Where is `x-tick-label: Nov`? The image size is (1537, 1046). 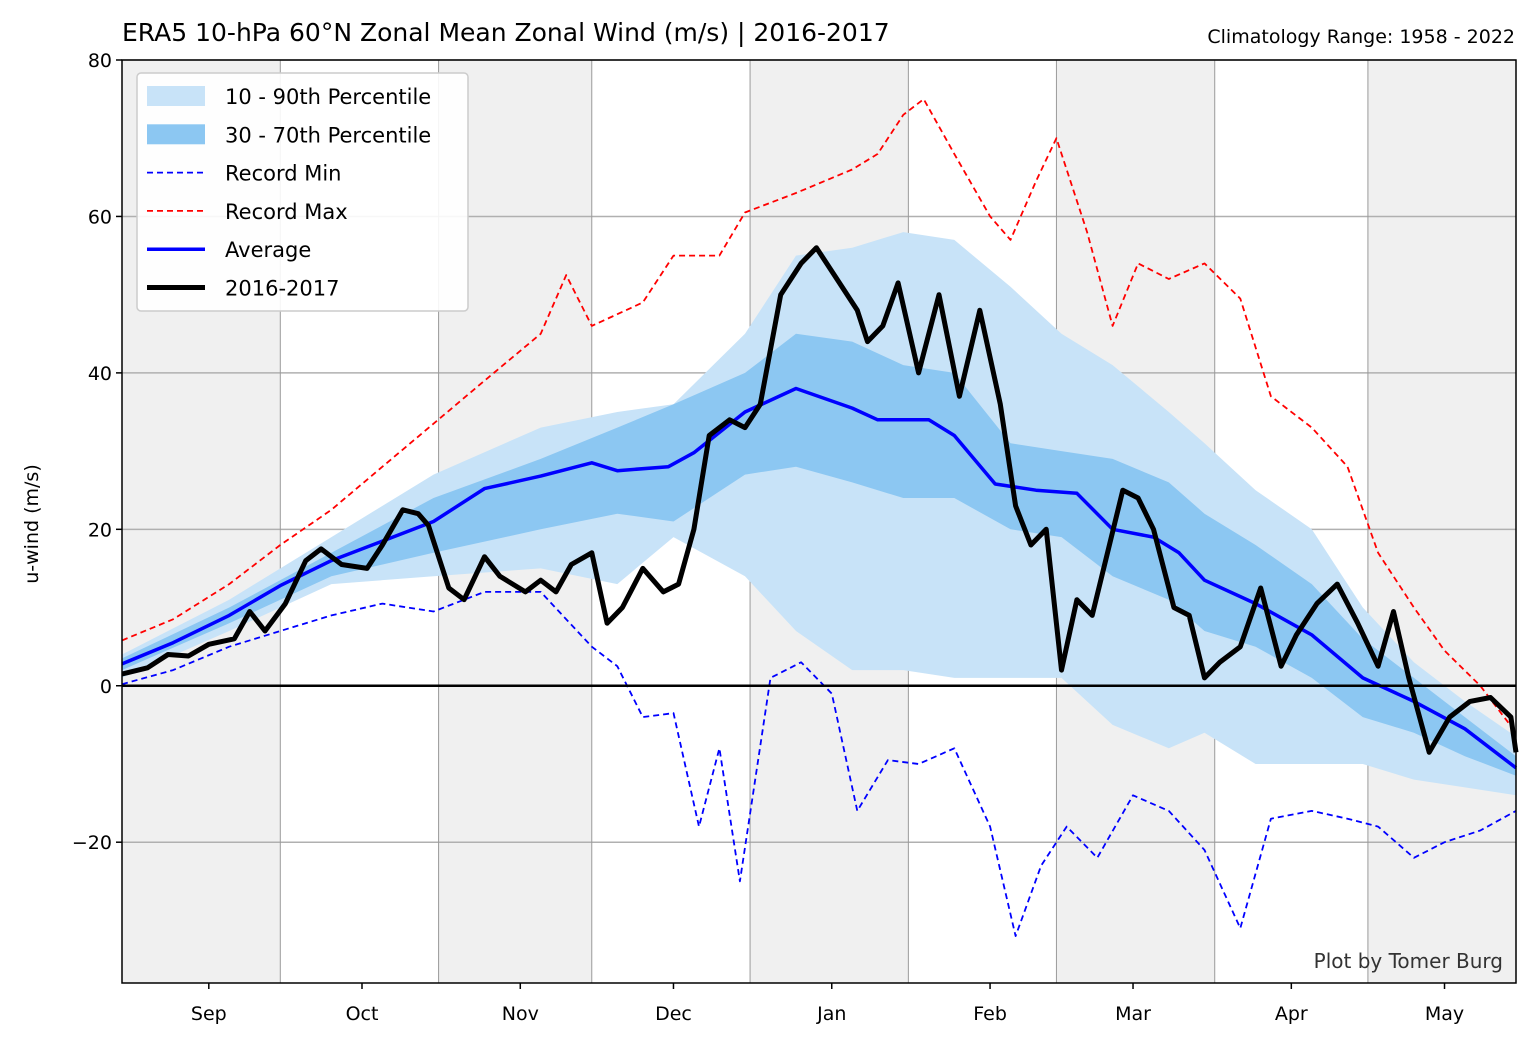 x-tick-label: Nov is located at coordinates (520, 1014).